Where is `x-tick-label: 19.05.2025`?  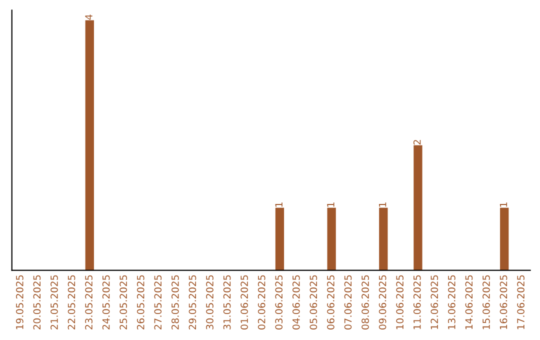
x-tick-label: 19.05.2025 is located at coordinates (20, 302).